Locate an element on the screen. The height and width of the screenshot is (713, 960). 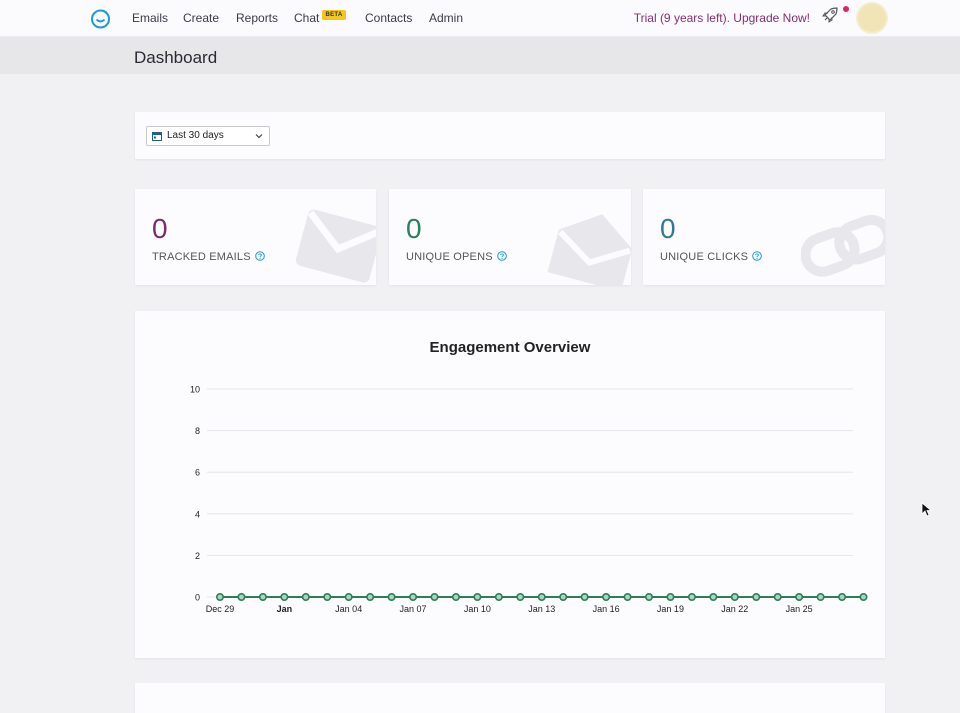
open-envelope-icon is located at coordinates (589, 249).